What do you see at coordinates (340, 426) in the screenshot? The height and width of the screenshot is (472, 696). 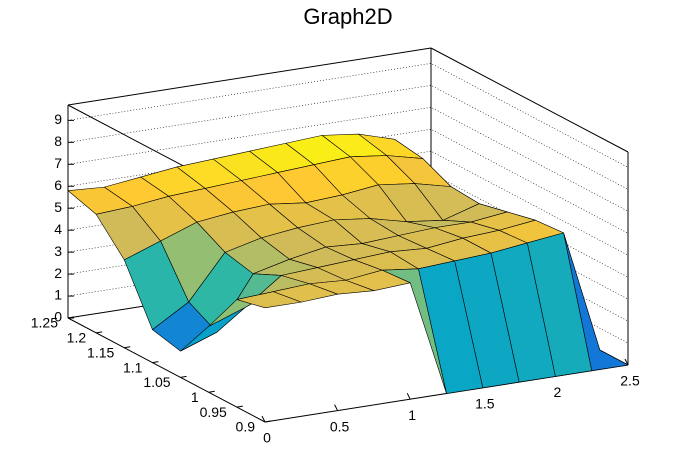 I see `x-tick-label: 0.5` at bounding box center [340, 426].